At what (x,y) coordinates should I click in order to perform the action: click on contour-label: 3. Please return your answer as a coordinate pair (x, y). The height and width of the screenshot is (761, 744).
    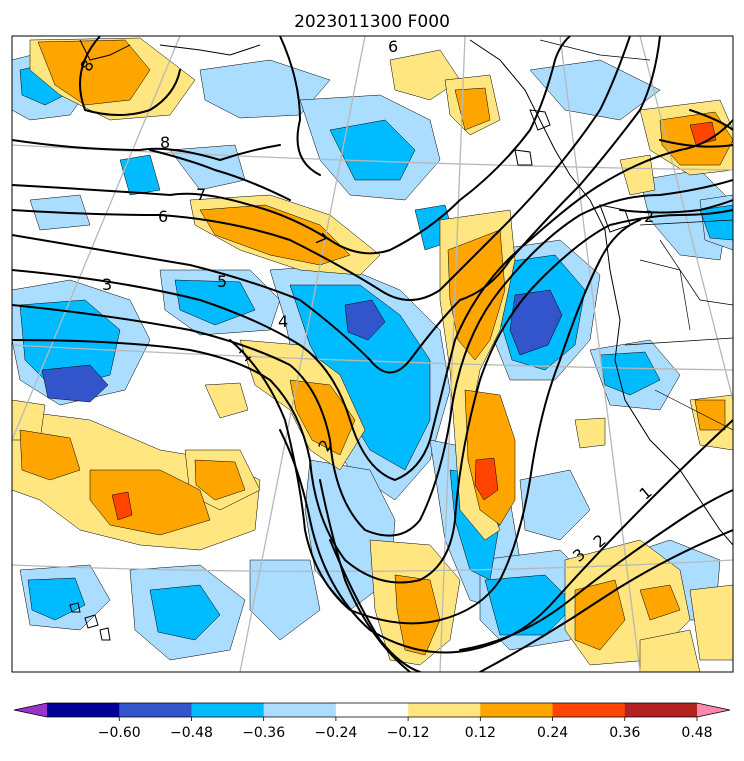
    Looking at the image, I should click on (107, 284).